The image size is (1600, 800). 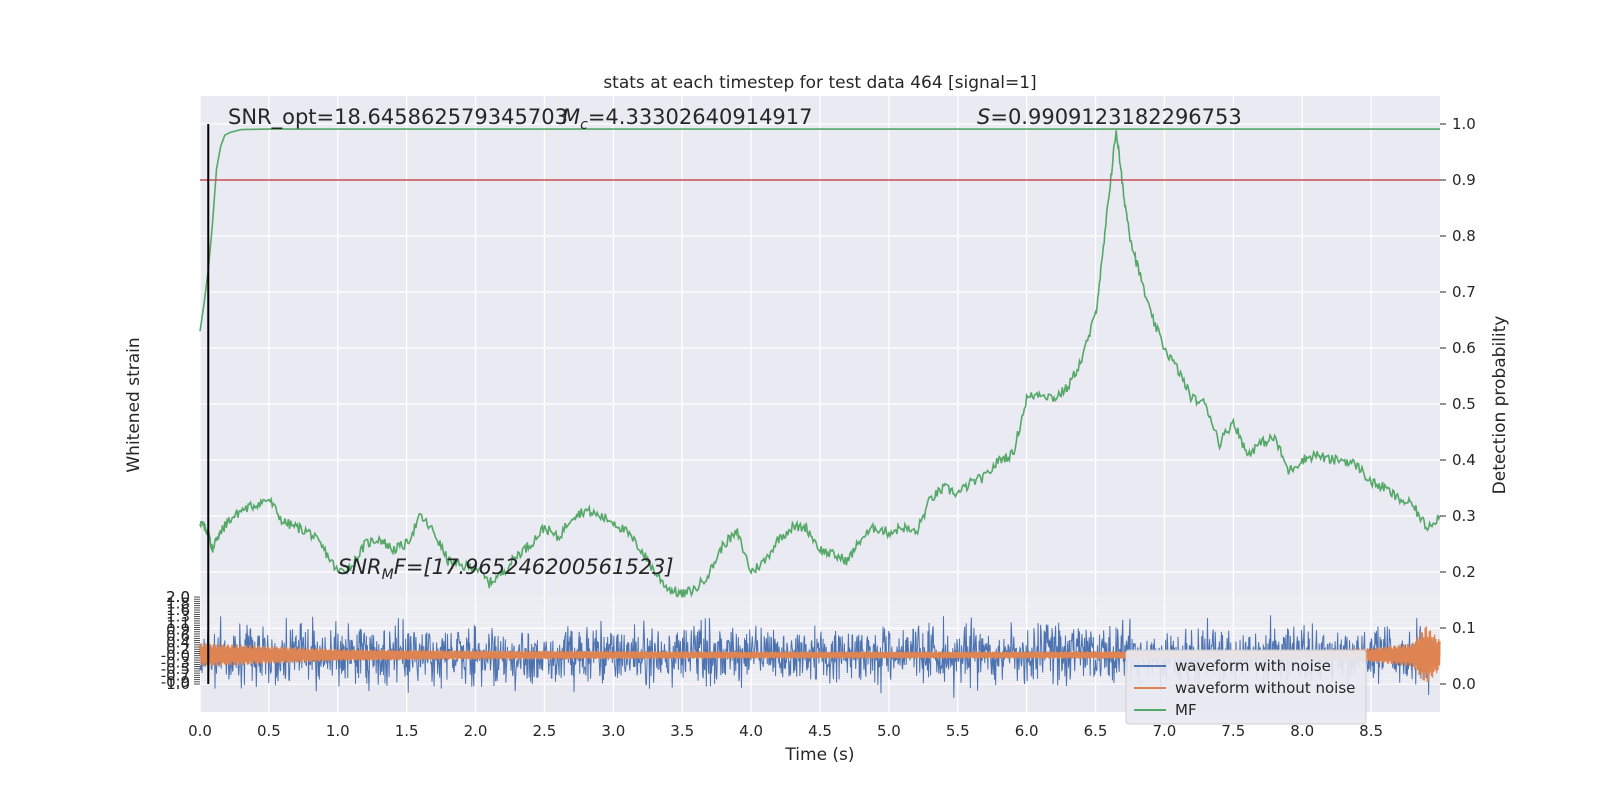 What do you see at coordinates (178, 636) in the screenshot?
I see `y-tick-label-left: 0.6` at bounding box center [178, 636].